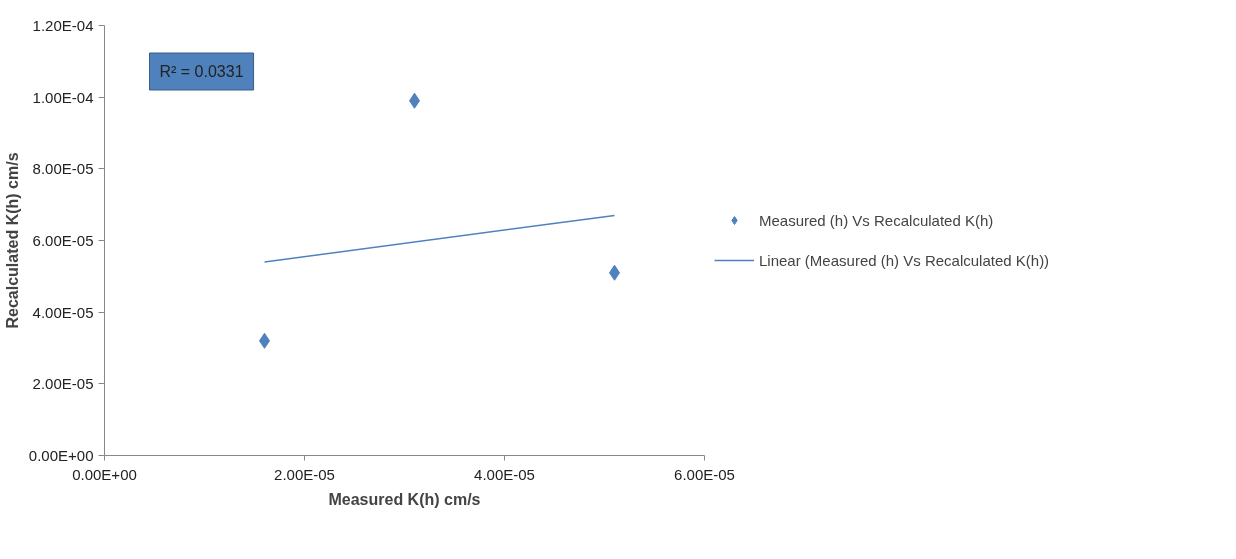 The image size is (1236, 559). Describe the element at coordinates (504, 474) in the screenshot. I see `x-tick-label: 4.00E-05` at that location.